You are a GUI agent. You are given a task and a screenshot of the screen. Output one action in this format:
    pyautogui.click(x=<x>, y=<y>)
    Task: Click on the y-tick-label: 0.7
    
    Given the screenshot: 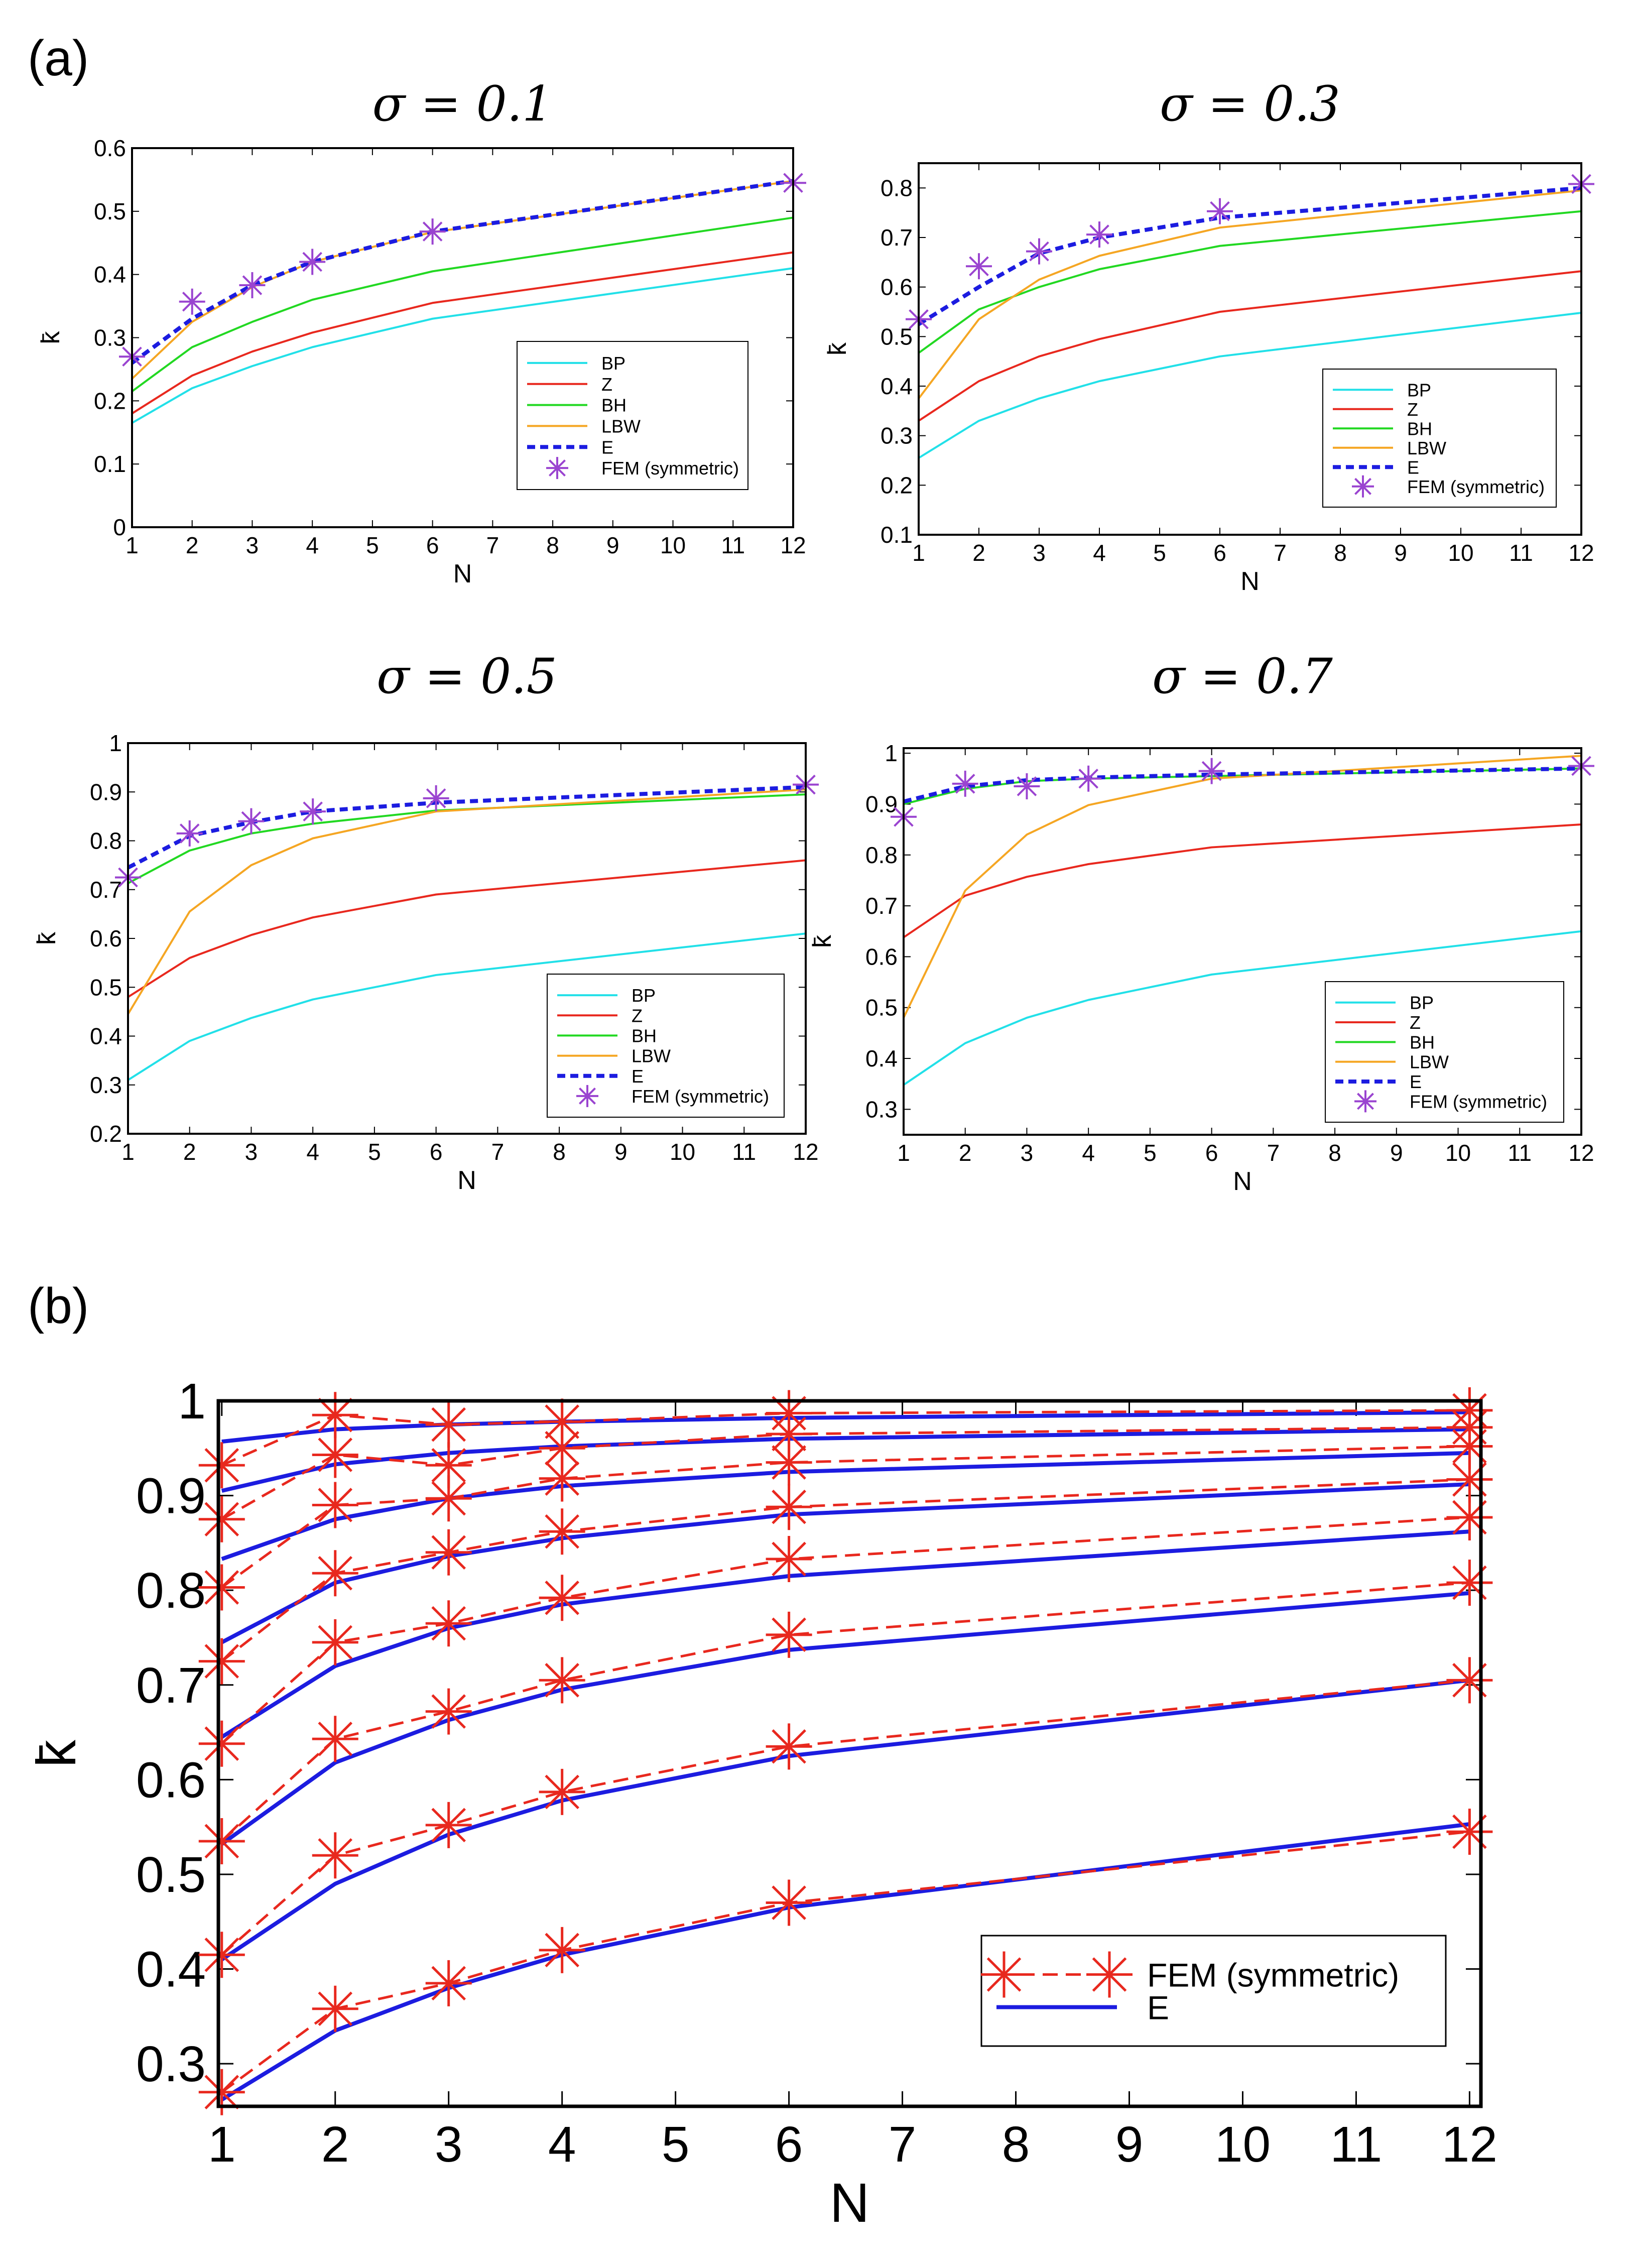 What is the action you would take?
    pyautogui.click(x=897, y=237)
    